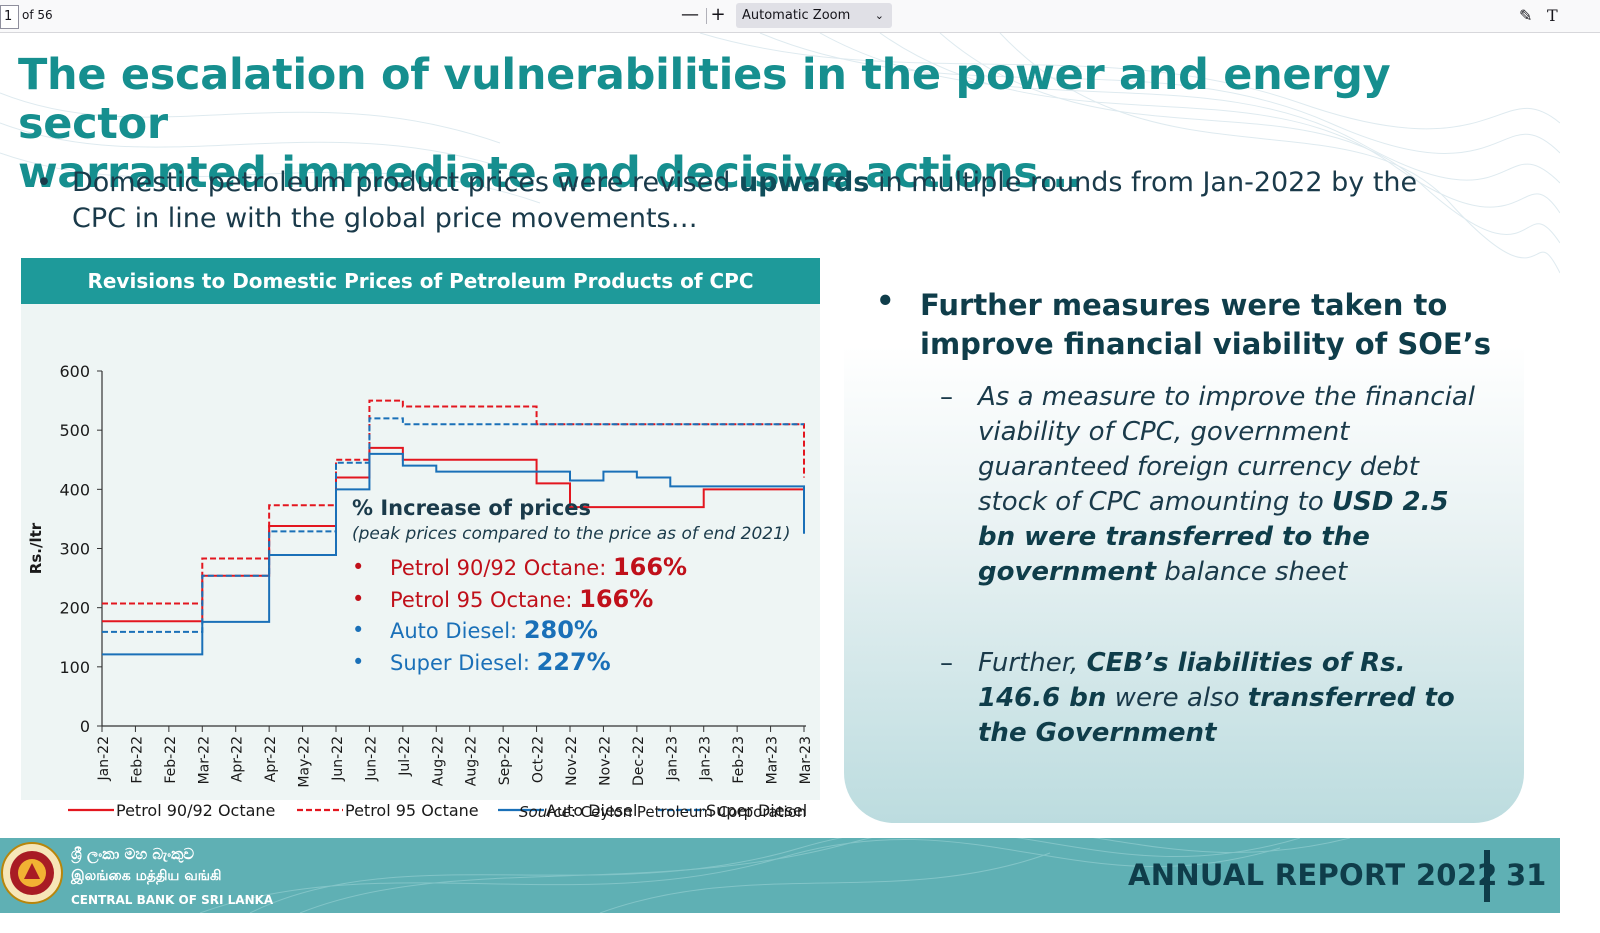 Image resolution: width=1600 pixels, height=933 pixels. What do you see at coordinates (104, 758) in the screenshot?
I see `x-tick-label: Jan-22` at bounding box center [104, 758].